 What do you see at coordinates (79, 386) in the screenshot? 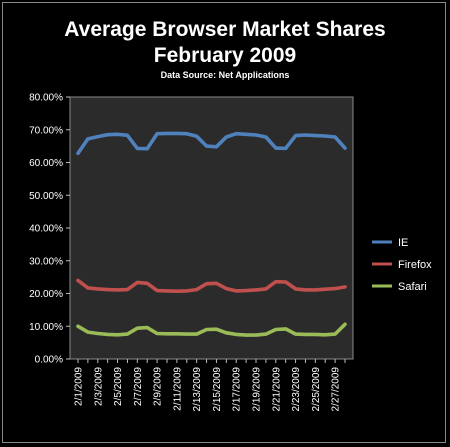
I see `x-tick-label: 2/1/2009` at bounding box center [79, 386].